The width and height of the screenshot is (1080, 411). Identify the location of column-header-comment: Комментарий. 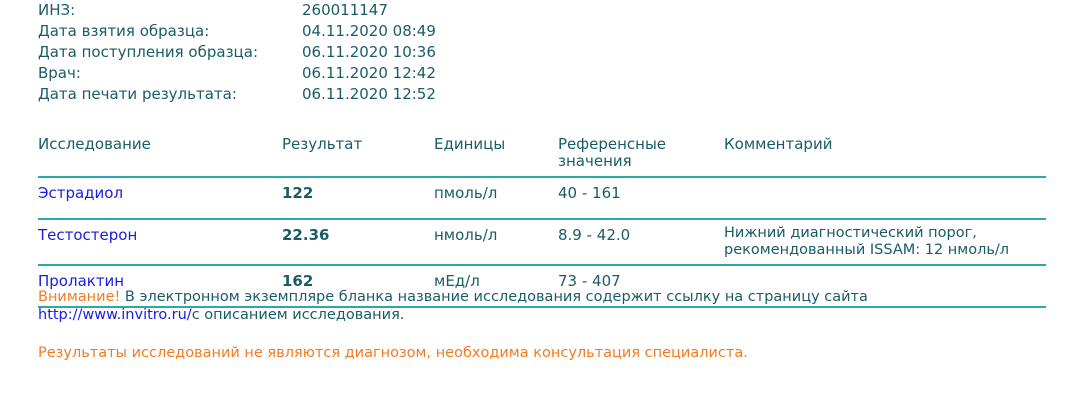
(778, 144).